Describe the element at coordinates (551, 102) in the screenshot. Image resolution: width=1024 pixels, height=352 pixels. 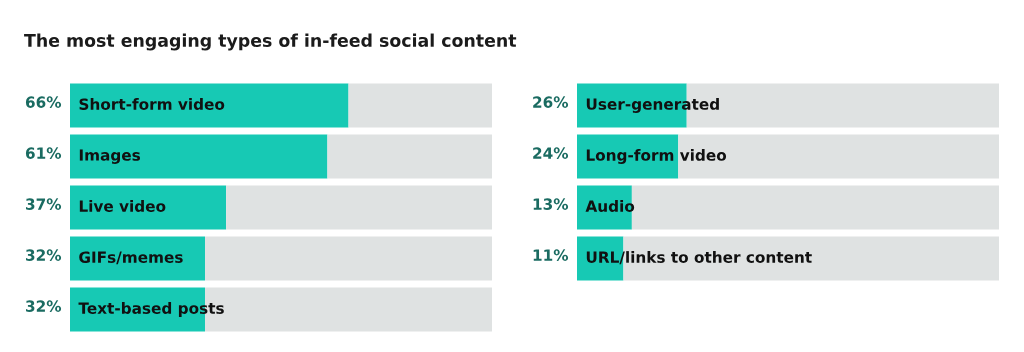
I see `data-label: 26%` at that location.